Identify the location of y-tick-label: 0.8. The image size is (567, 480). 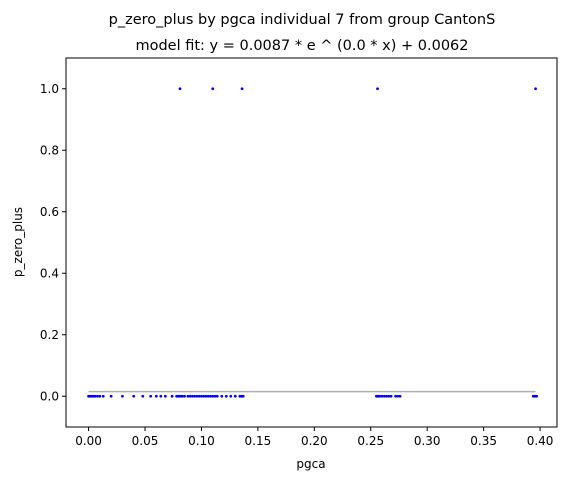
(49, 150).